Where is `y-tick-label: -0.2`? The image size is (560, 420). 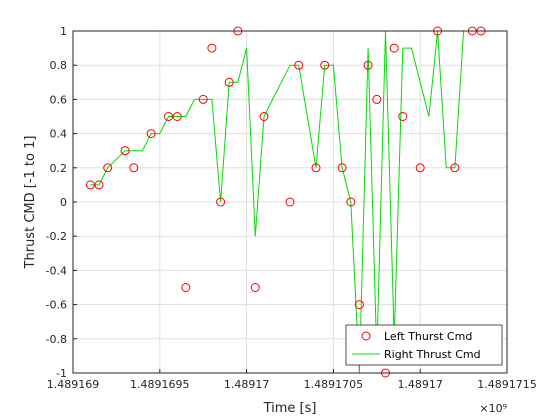 y-tick-label: -0.2 is located at coordinates (56, 236).